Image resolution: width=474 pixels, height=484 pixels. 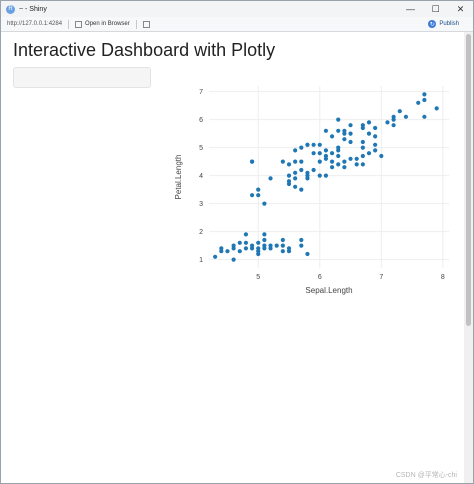 I want to click on publish-button: ↻ Publish, so click(x=443, y=24).